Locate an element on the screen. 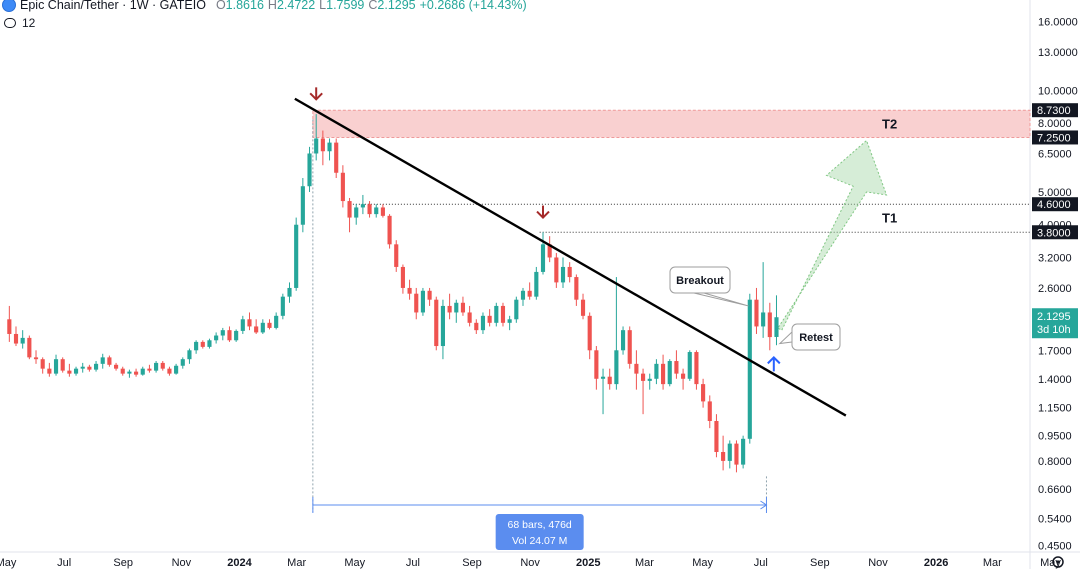 This screenshot has width=1080, height=569. indicator-row: 12 is located at coordinates (19, 23).